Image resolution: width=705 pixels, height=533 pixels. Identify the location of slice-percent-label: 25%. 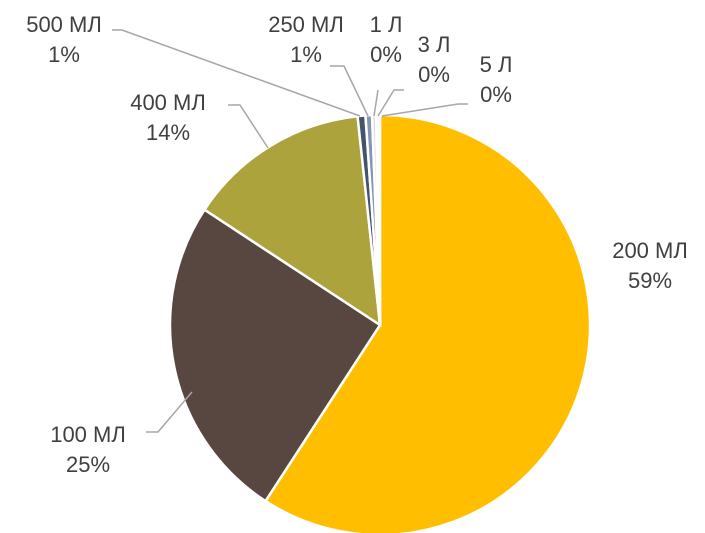
(88, 464).